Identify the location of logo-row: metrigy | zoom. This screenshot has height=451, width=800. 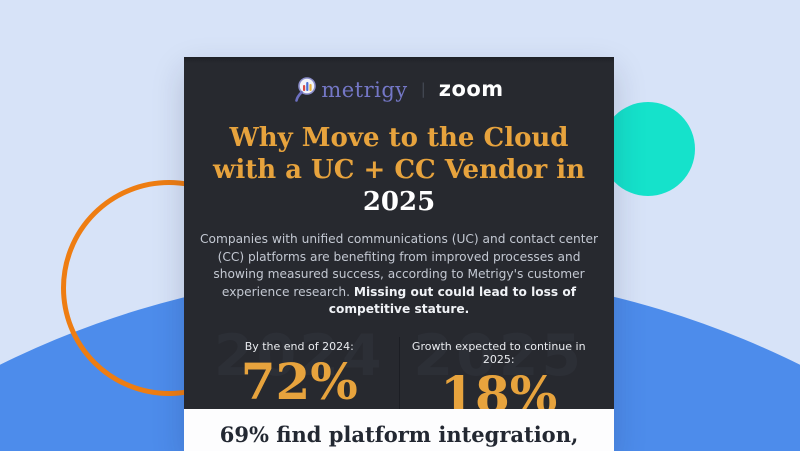
(399, 90).